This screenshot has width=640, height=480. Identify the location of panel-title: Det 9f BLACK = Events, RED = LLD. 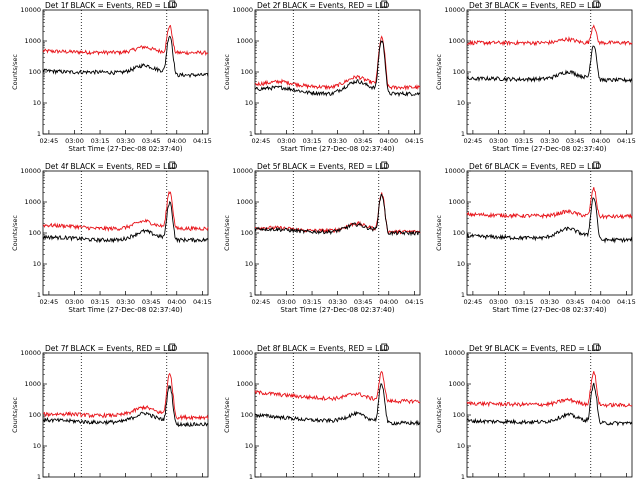
(535, 348).